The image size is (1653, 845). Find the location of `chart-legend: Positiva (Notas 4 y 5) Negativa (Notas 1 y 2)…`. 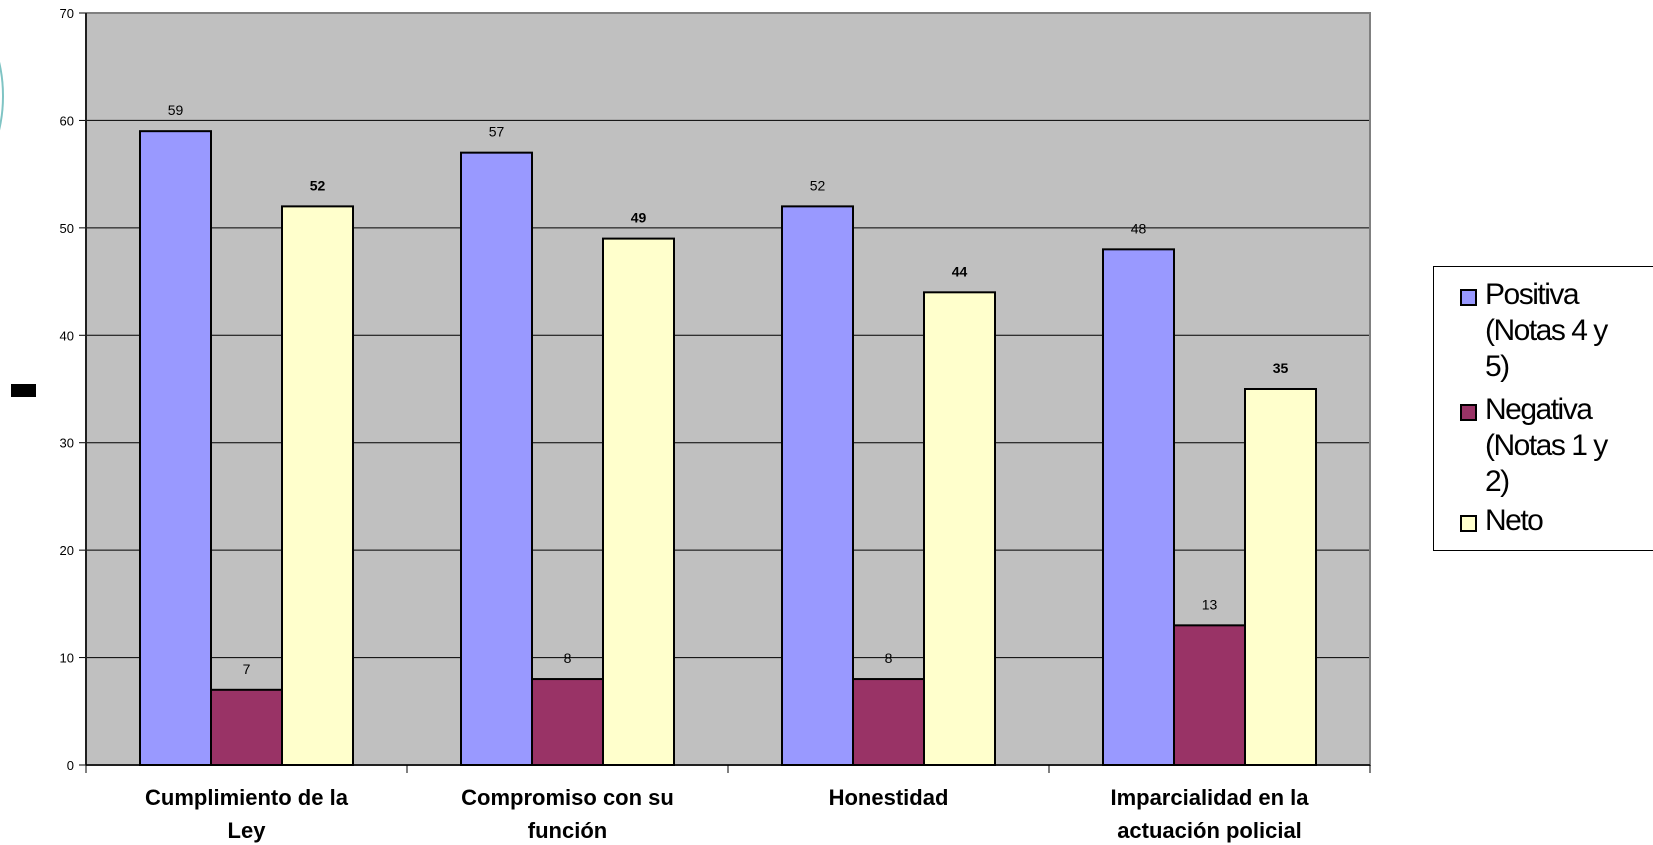

chart-legend: Positiva (Notas 4 y 5) Negativa (Notas 1 y 2)… is located at coordinates (1543, 408).